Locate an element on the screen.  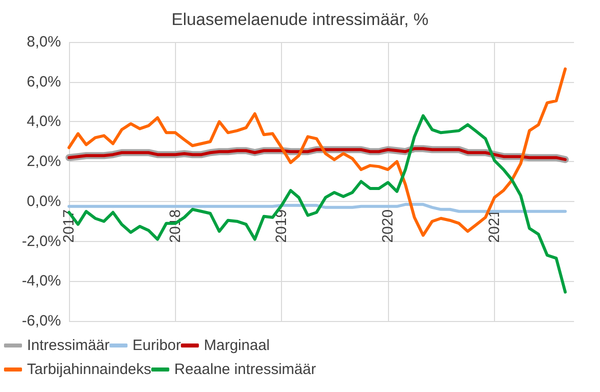
legend-label: Euribor is located at coordinates (156, 345).